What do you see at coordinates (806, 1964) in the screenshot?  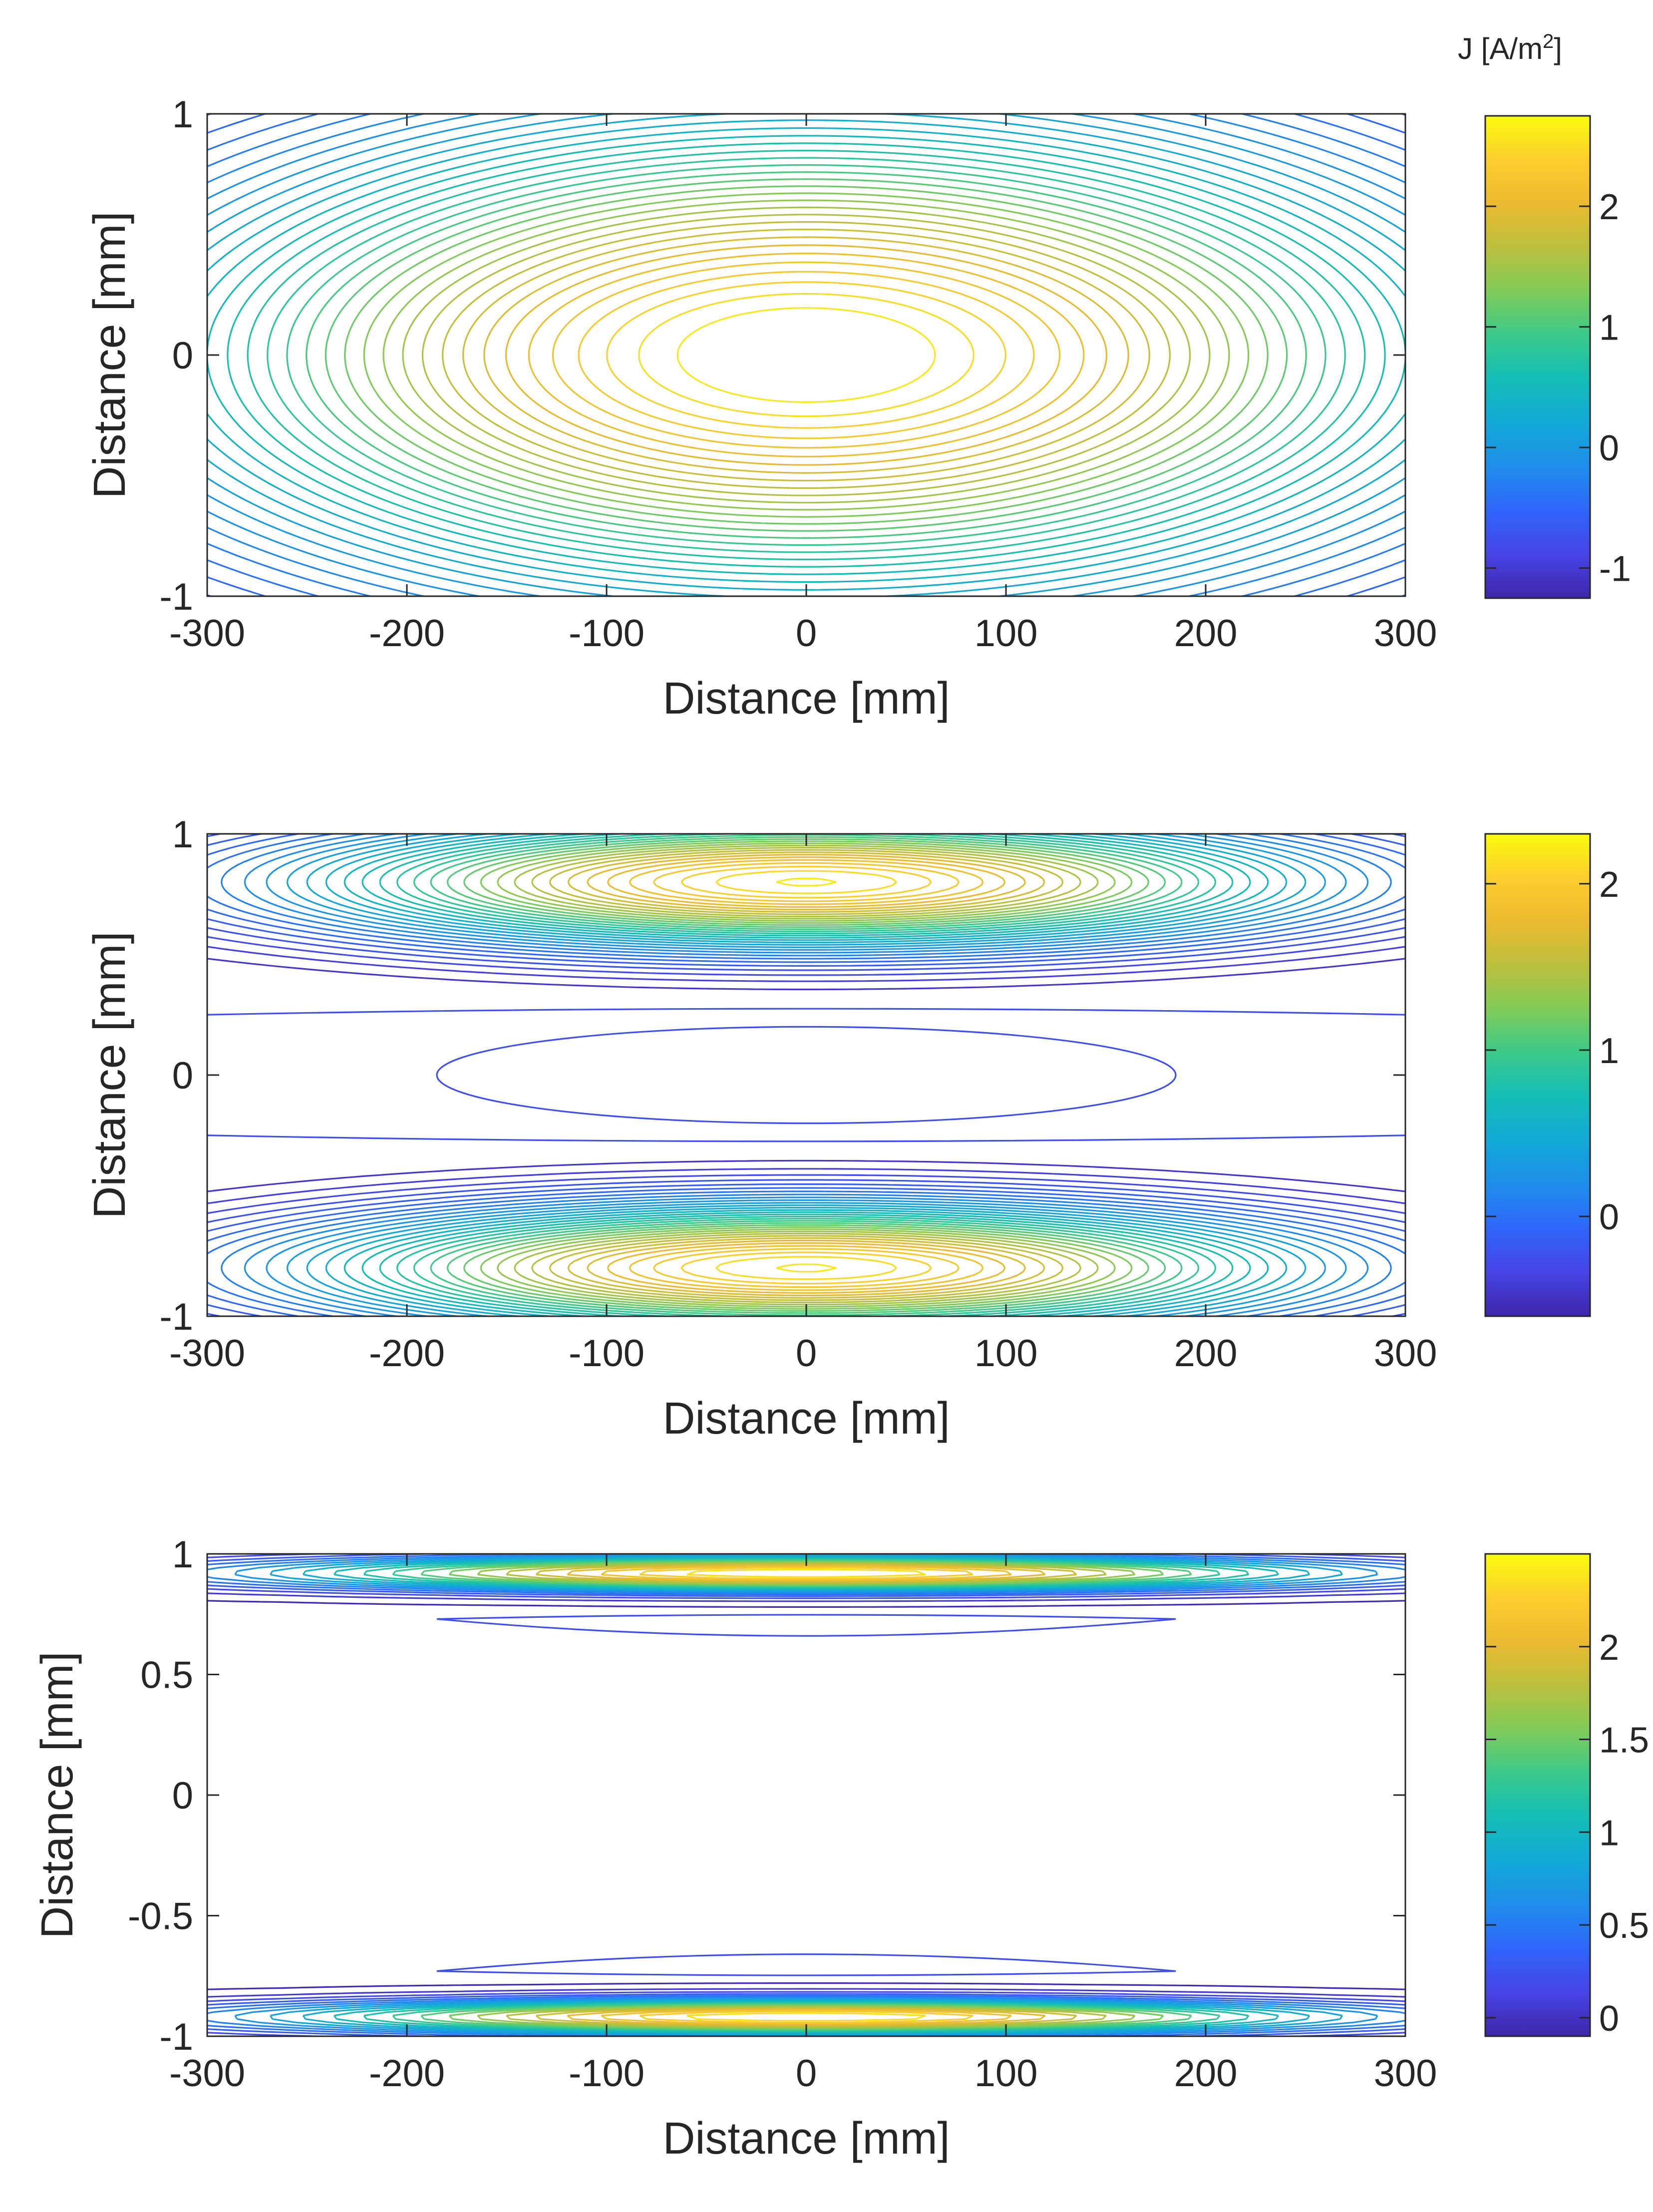 I see `lens-contour` at bounding box center [806, 1964].